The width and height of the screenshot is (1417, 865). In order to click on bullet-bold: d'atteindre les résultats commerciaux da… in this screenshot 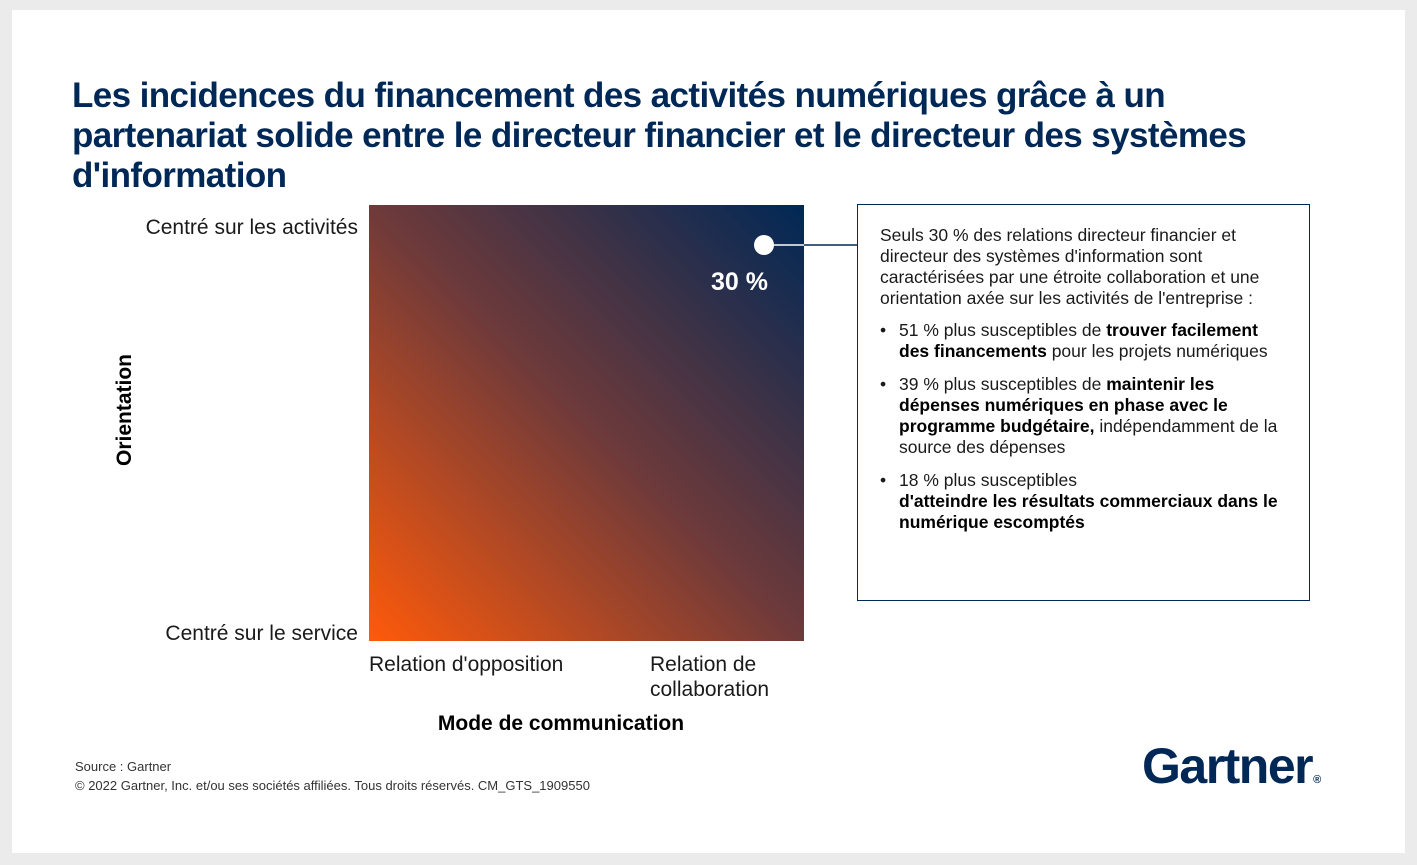, I will do `click(1088, 511)`.